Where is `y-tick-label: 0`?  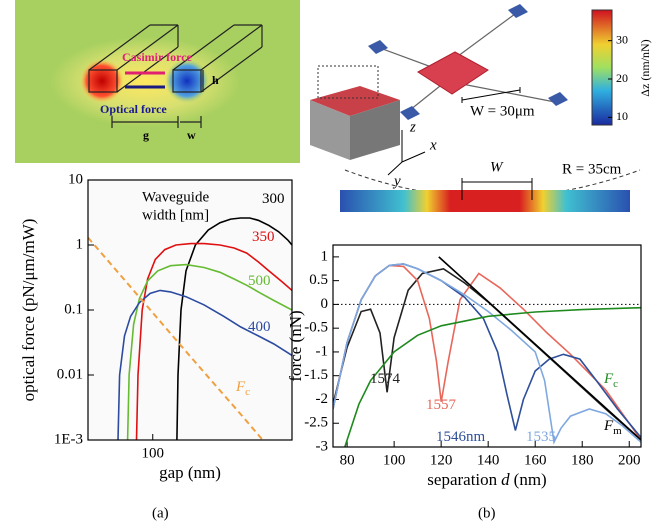
y-tick-label: 0 is located at coordinates (325, 304).